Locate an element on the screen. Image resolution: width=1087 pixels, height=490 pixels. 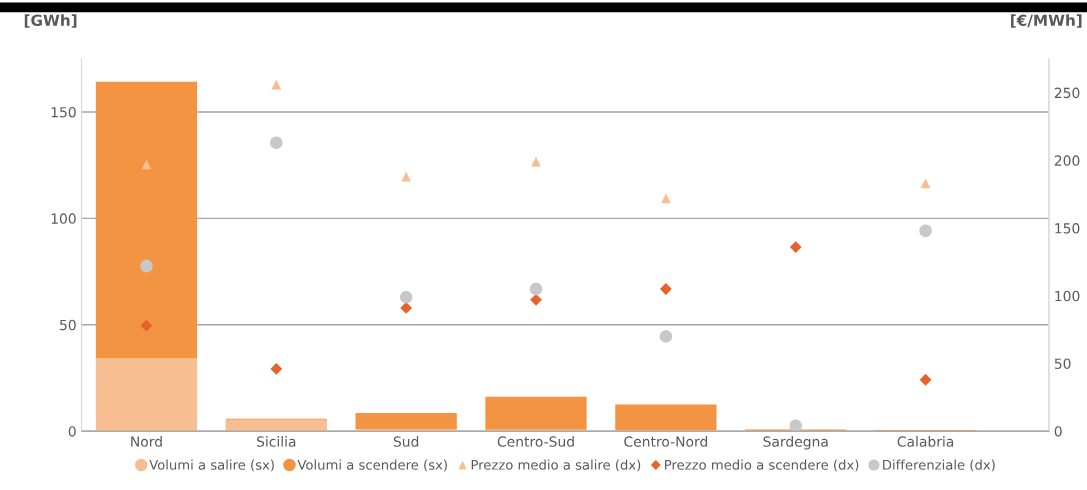
x-tick-label: Sicilia is located at coordinates (276, 441).